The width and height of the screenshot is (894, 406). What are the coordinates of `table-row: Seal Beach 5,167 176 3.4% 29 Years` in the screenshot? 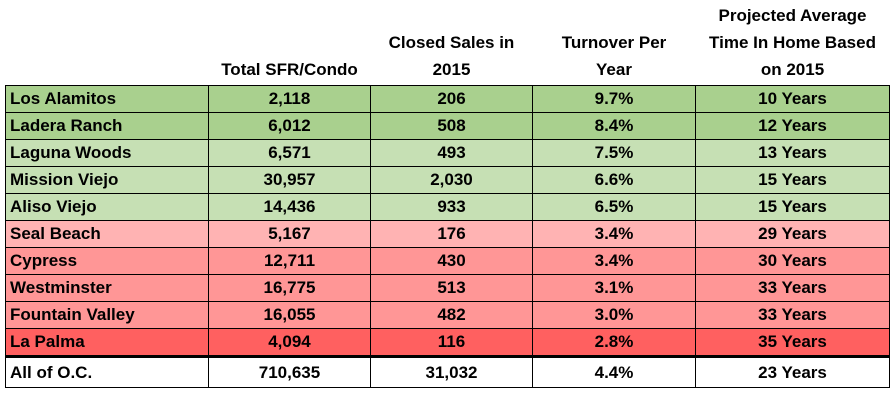 It's located at (447, 234).